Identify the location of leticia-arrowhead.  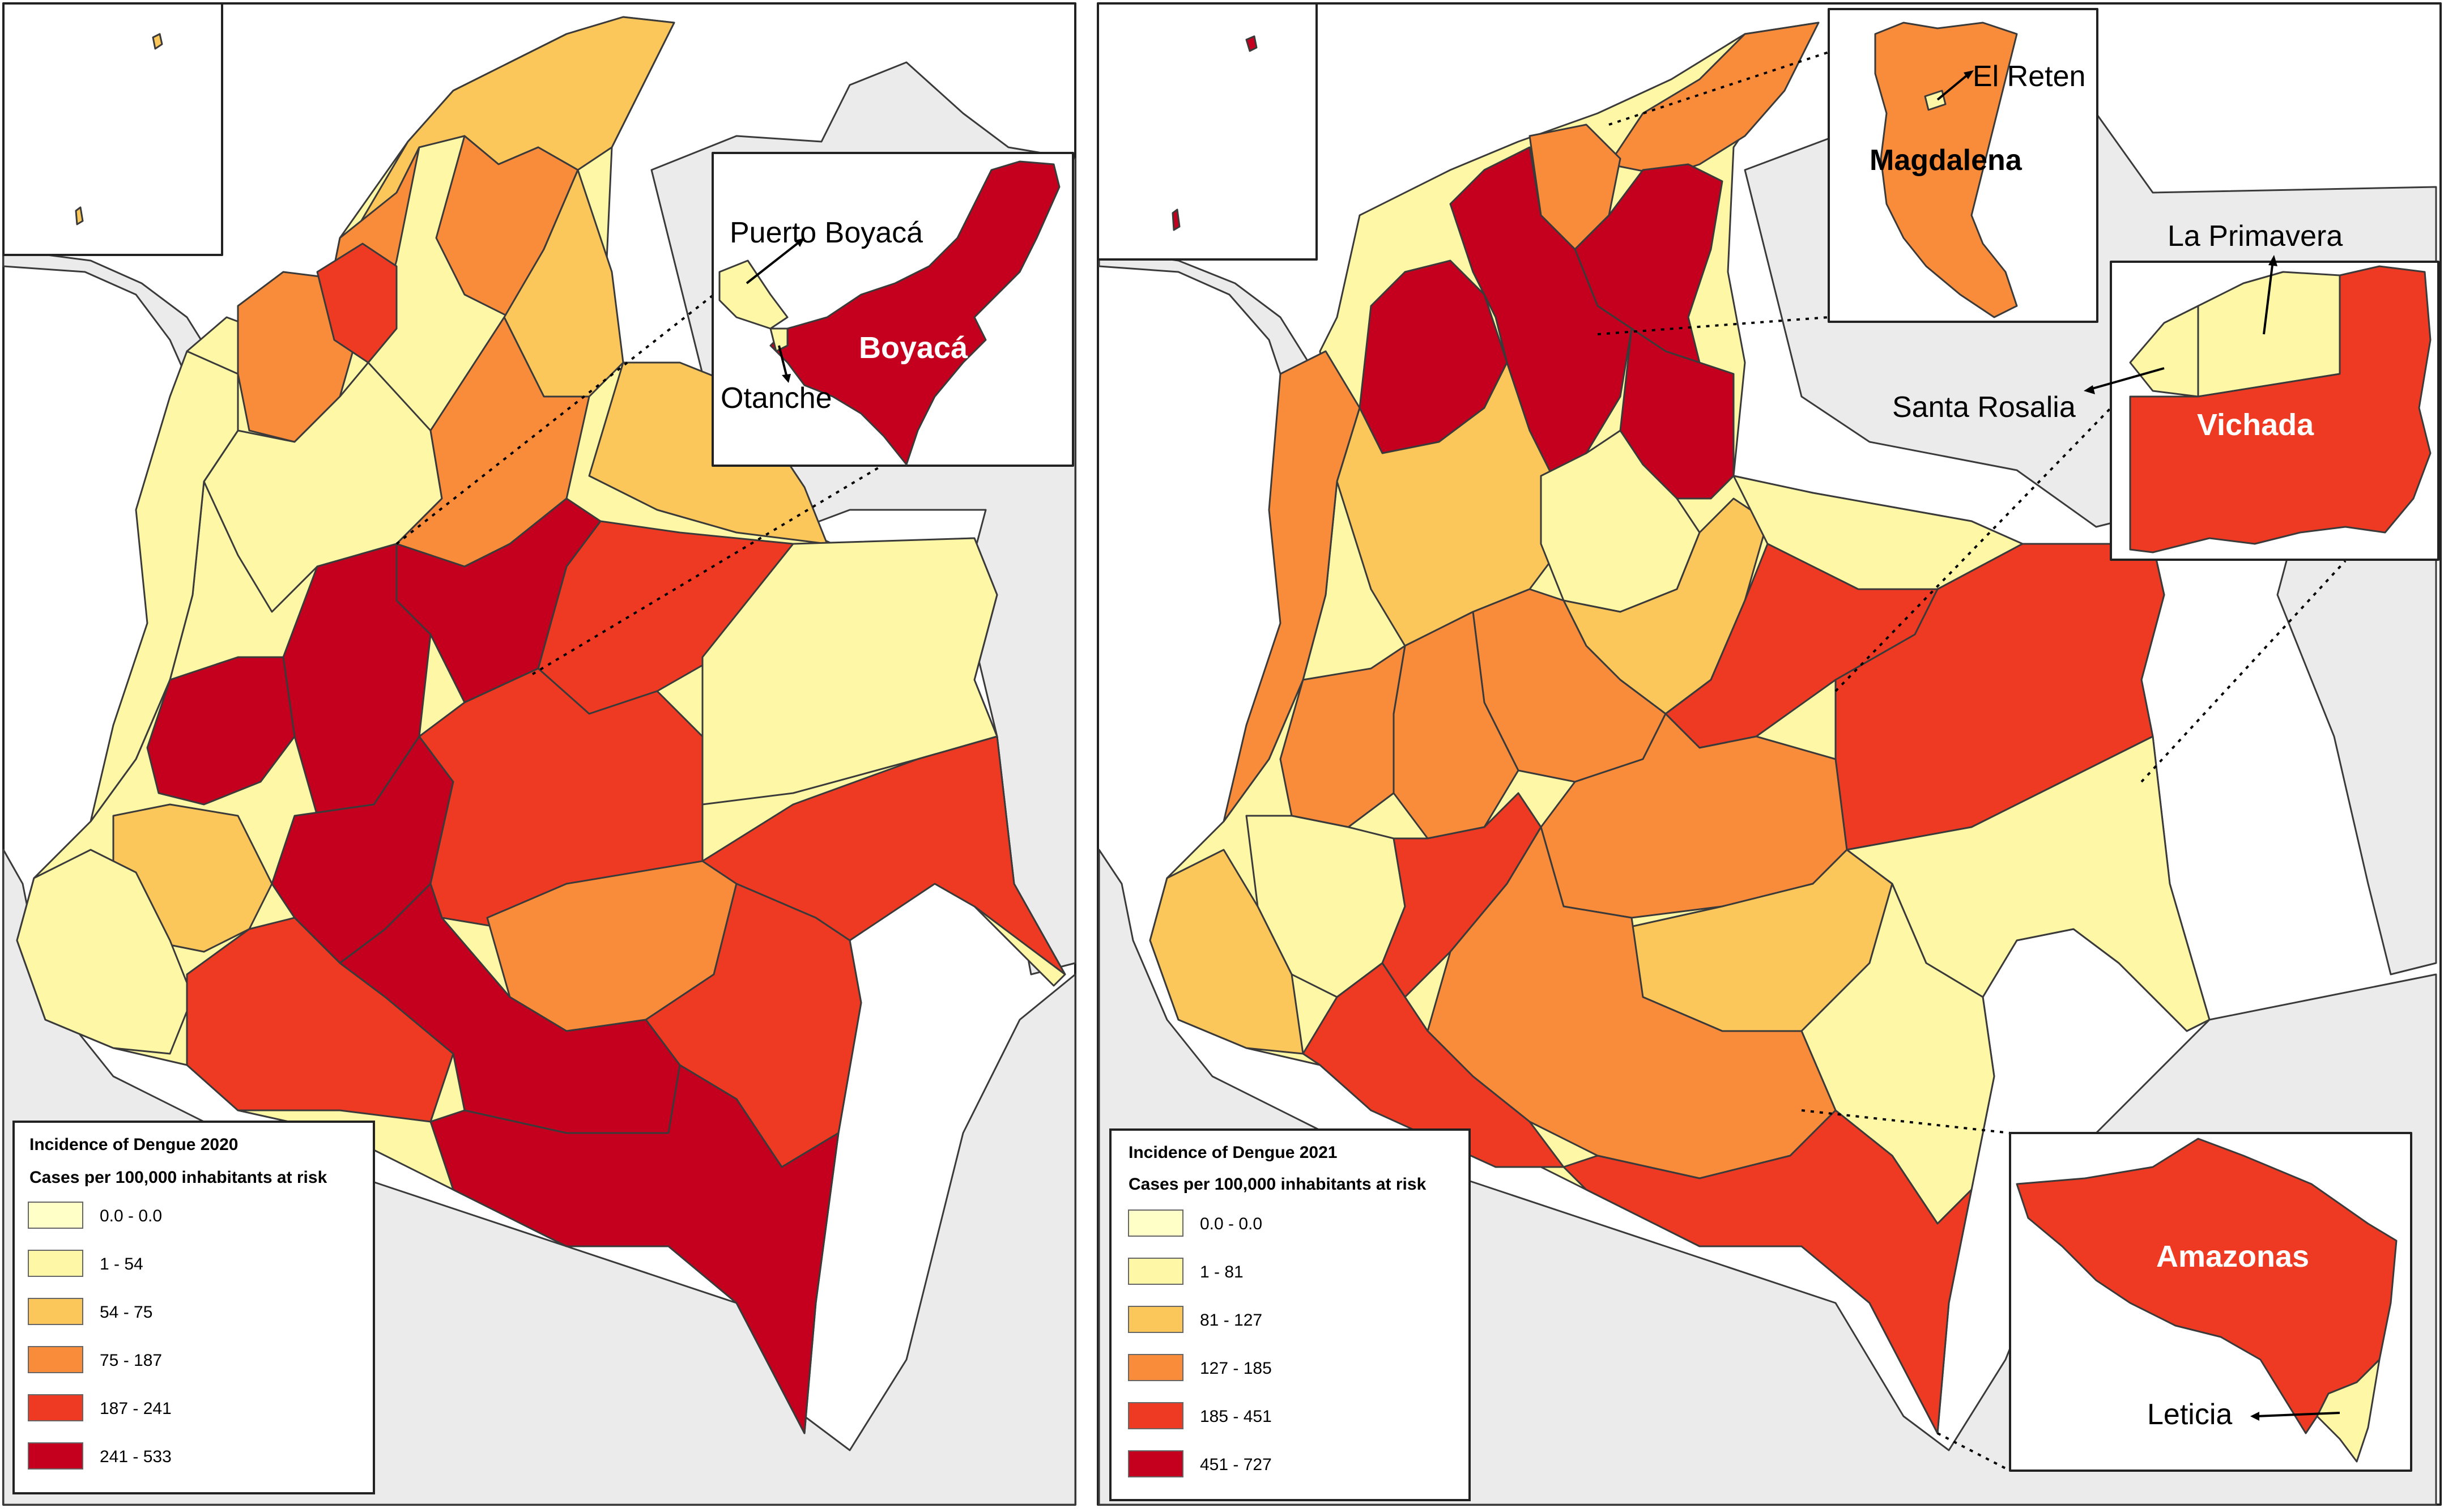
(2255, 1416).